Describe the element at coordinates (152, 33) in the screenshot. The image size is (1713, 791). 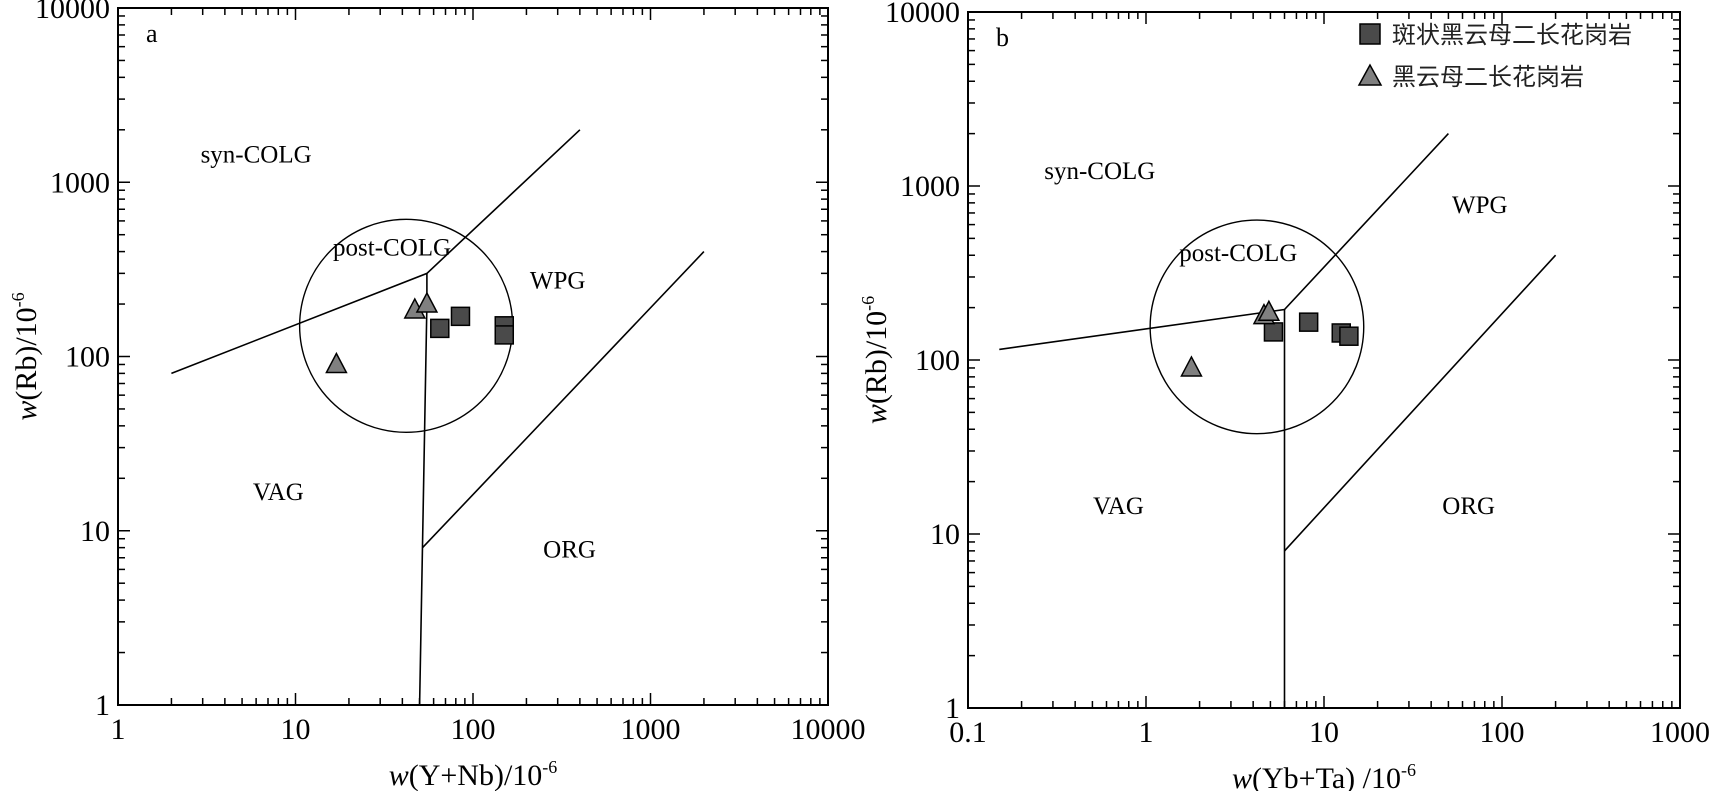
I see `panel-letter: a` at that location.